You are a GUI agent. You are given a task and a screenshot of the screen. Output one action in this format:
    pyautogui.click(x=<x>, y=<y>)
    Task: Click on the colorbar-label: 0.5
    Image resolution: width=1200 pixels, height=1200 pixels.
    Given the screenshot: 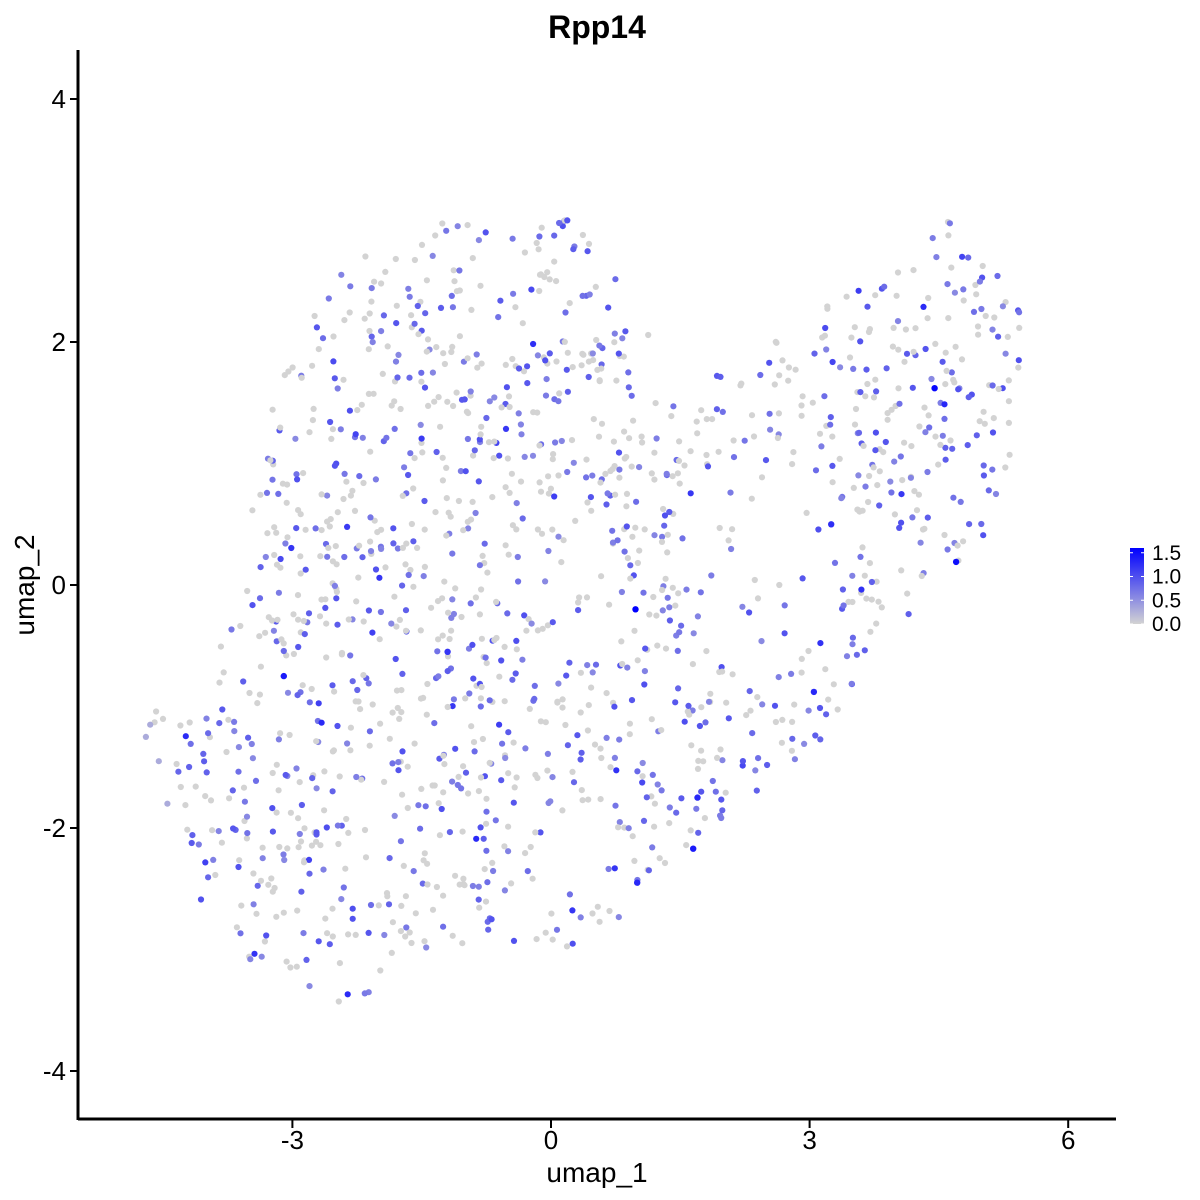 What is the action you would take?
    pyautogui.click(x=1166, y=600)
    